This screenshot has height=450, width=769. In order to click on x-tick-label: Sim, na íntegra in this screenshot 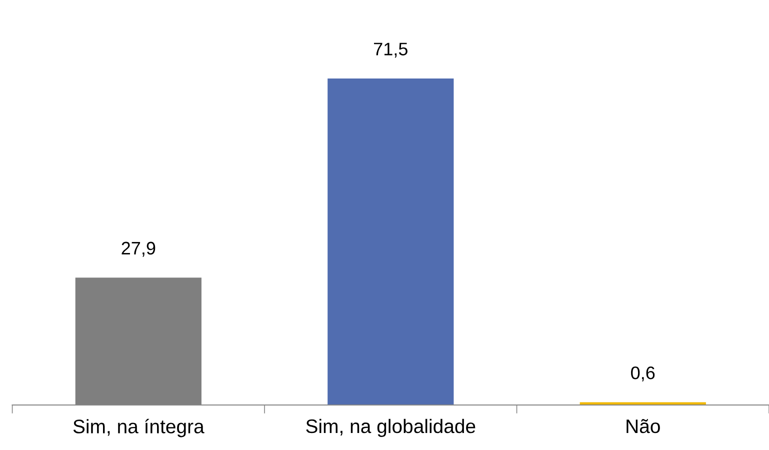, I will do `click(138, 428)`.